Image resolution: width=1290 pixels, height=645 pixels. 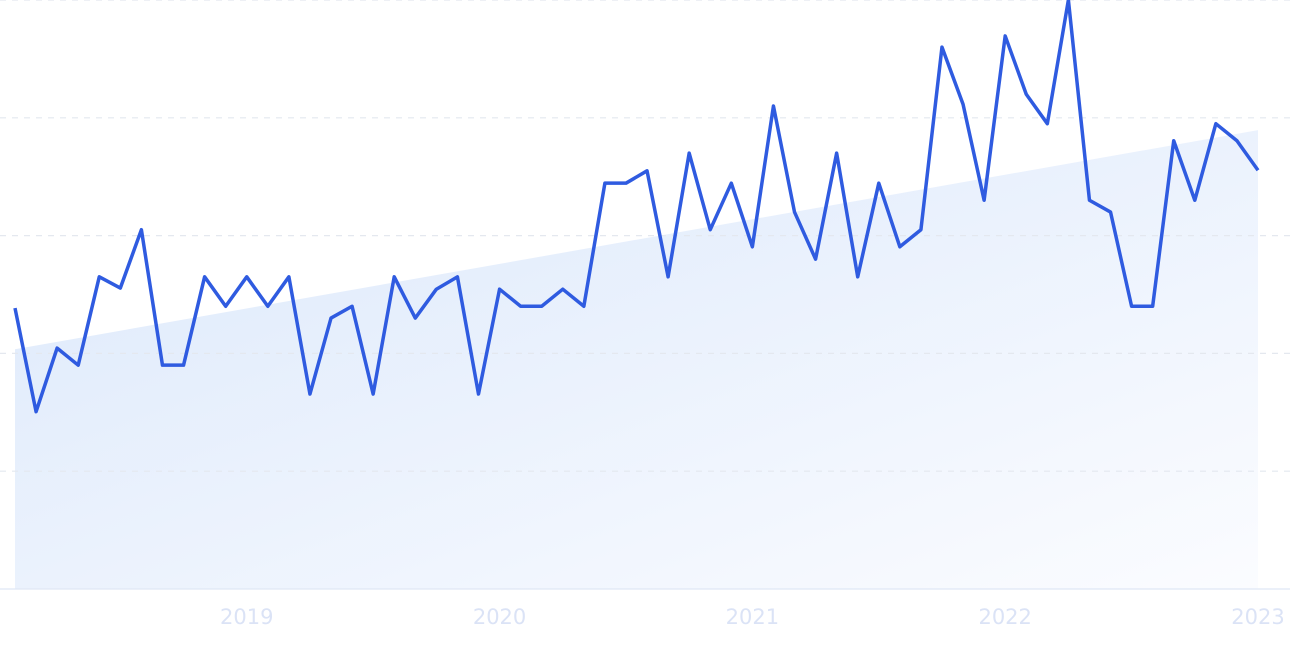 What do you see at coordinates (1004, 617) in the screenshot?
I see `x-tick-label: 2022` at bounding box center [1004, 617].